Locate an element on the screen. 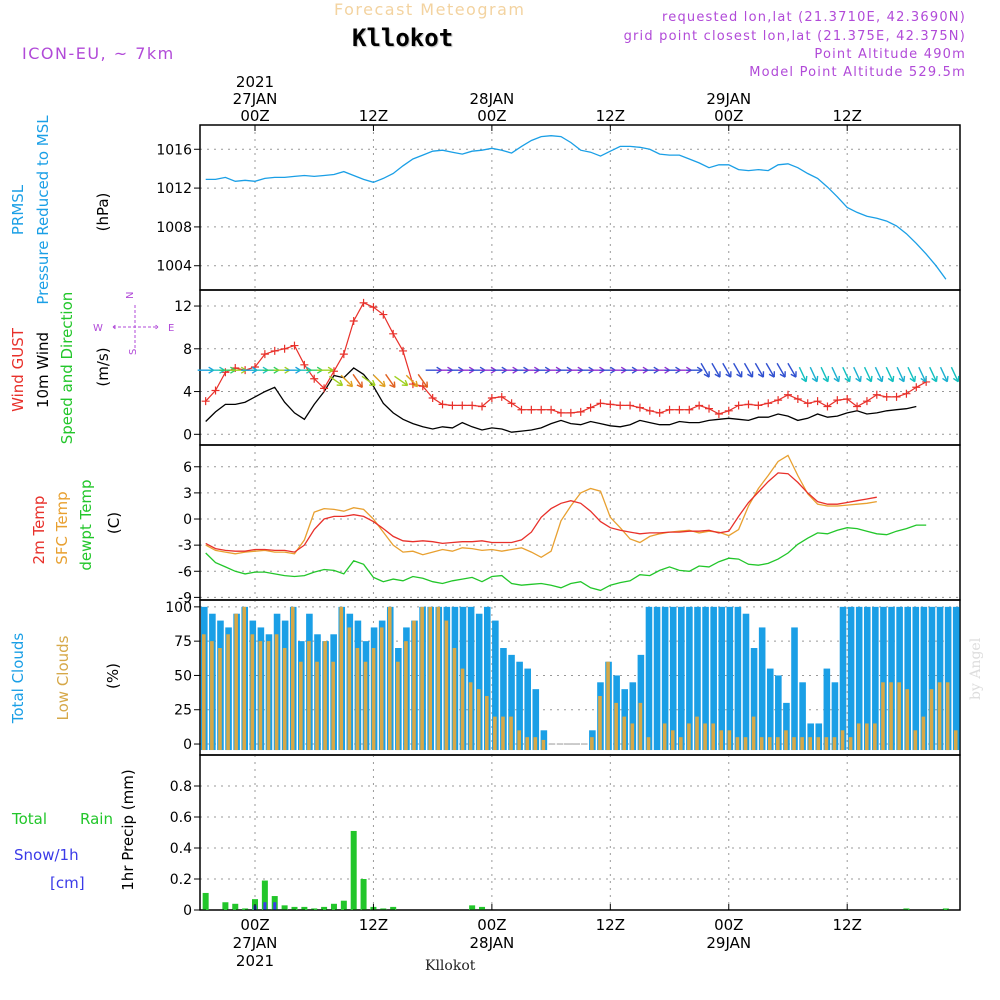  y-tick-label: 100 is located at coordinates (178, 608).